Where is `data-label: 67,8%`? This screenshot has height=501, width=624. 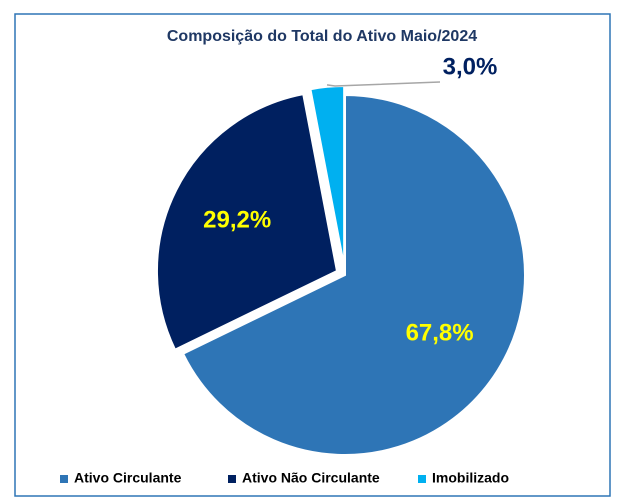
data-label: 67,8% is located at coordinates (440, 333).